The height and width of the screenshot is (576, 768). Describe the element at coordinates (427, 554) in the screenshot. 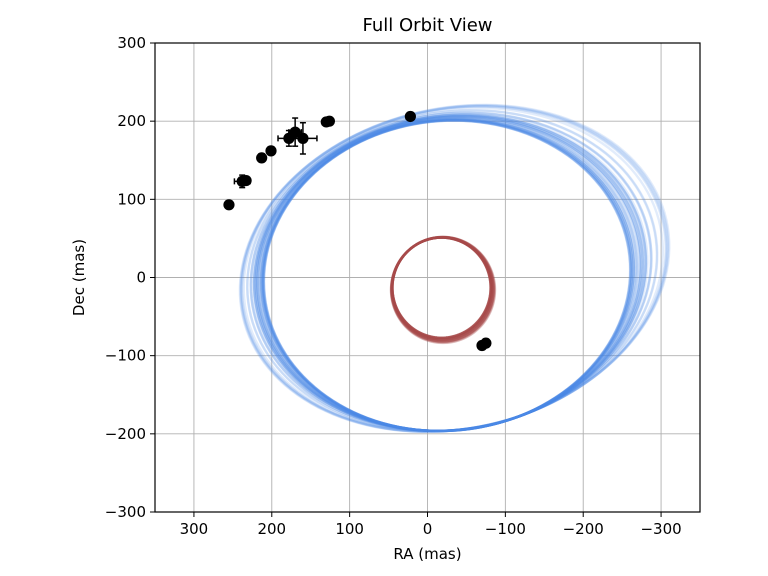

I see `x-axis-label: RA (mas)` at that location.